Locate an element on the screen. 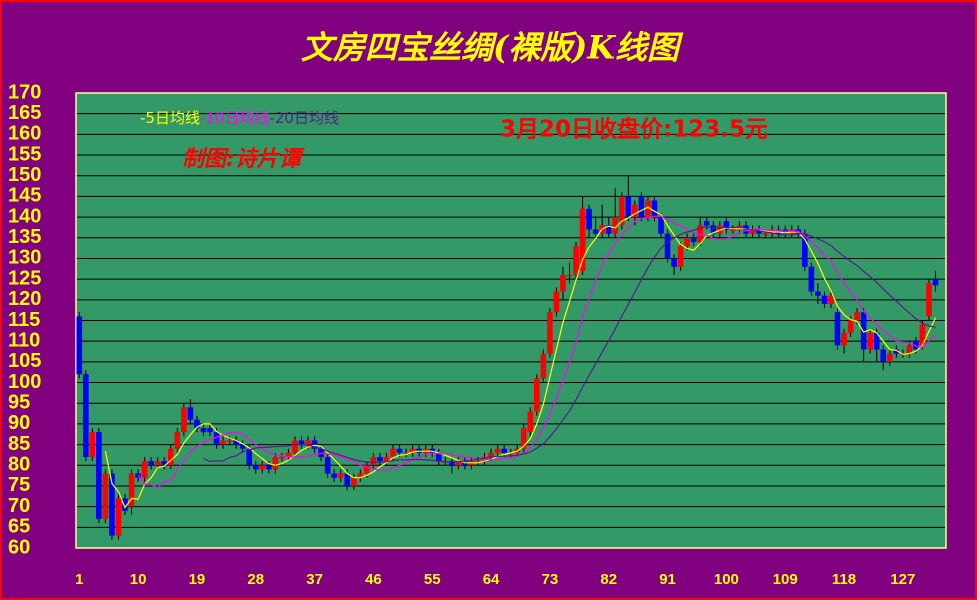 The height and width of the screenshot is (600, 977). x-tick-label: 82 is located at coordinates (608, 579).